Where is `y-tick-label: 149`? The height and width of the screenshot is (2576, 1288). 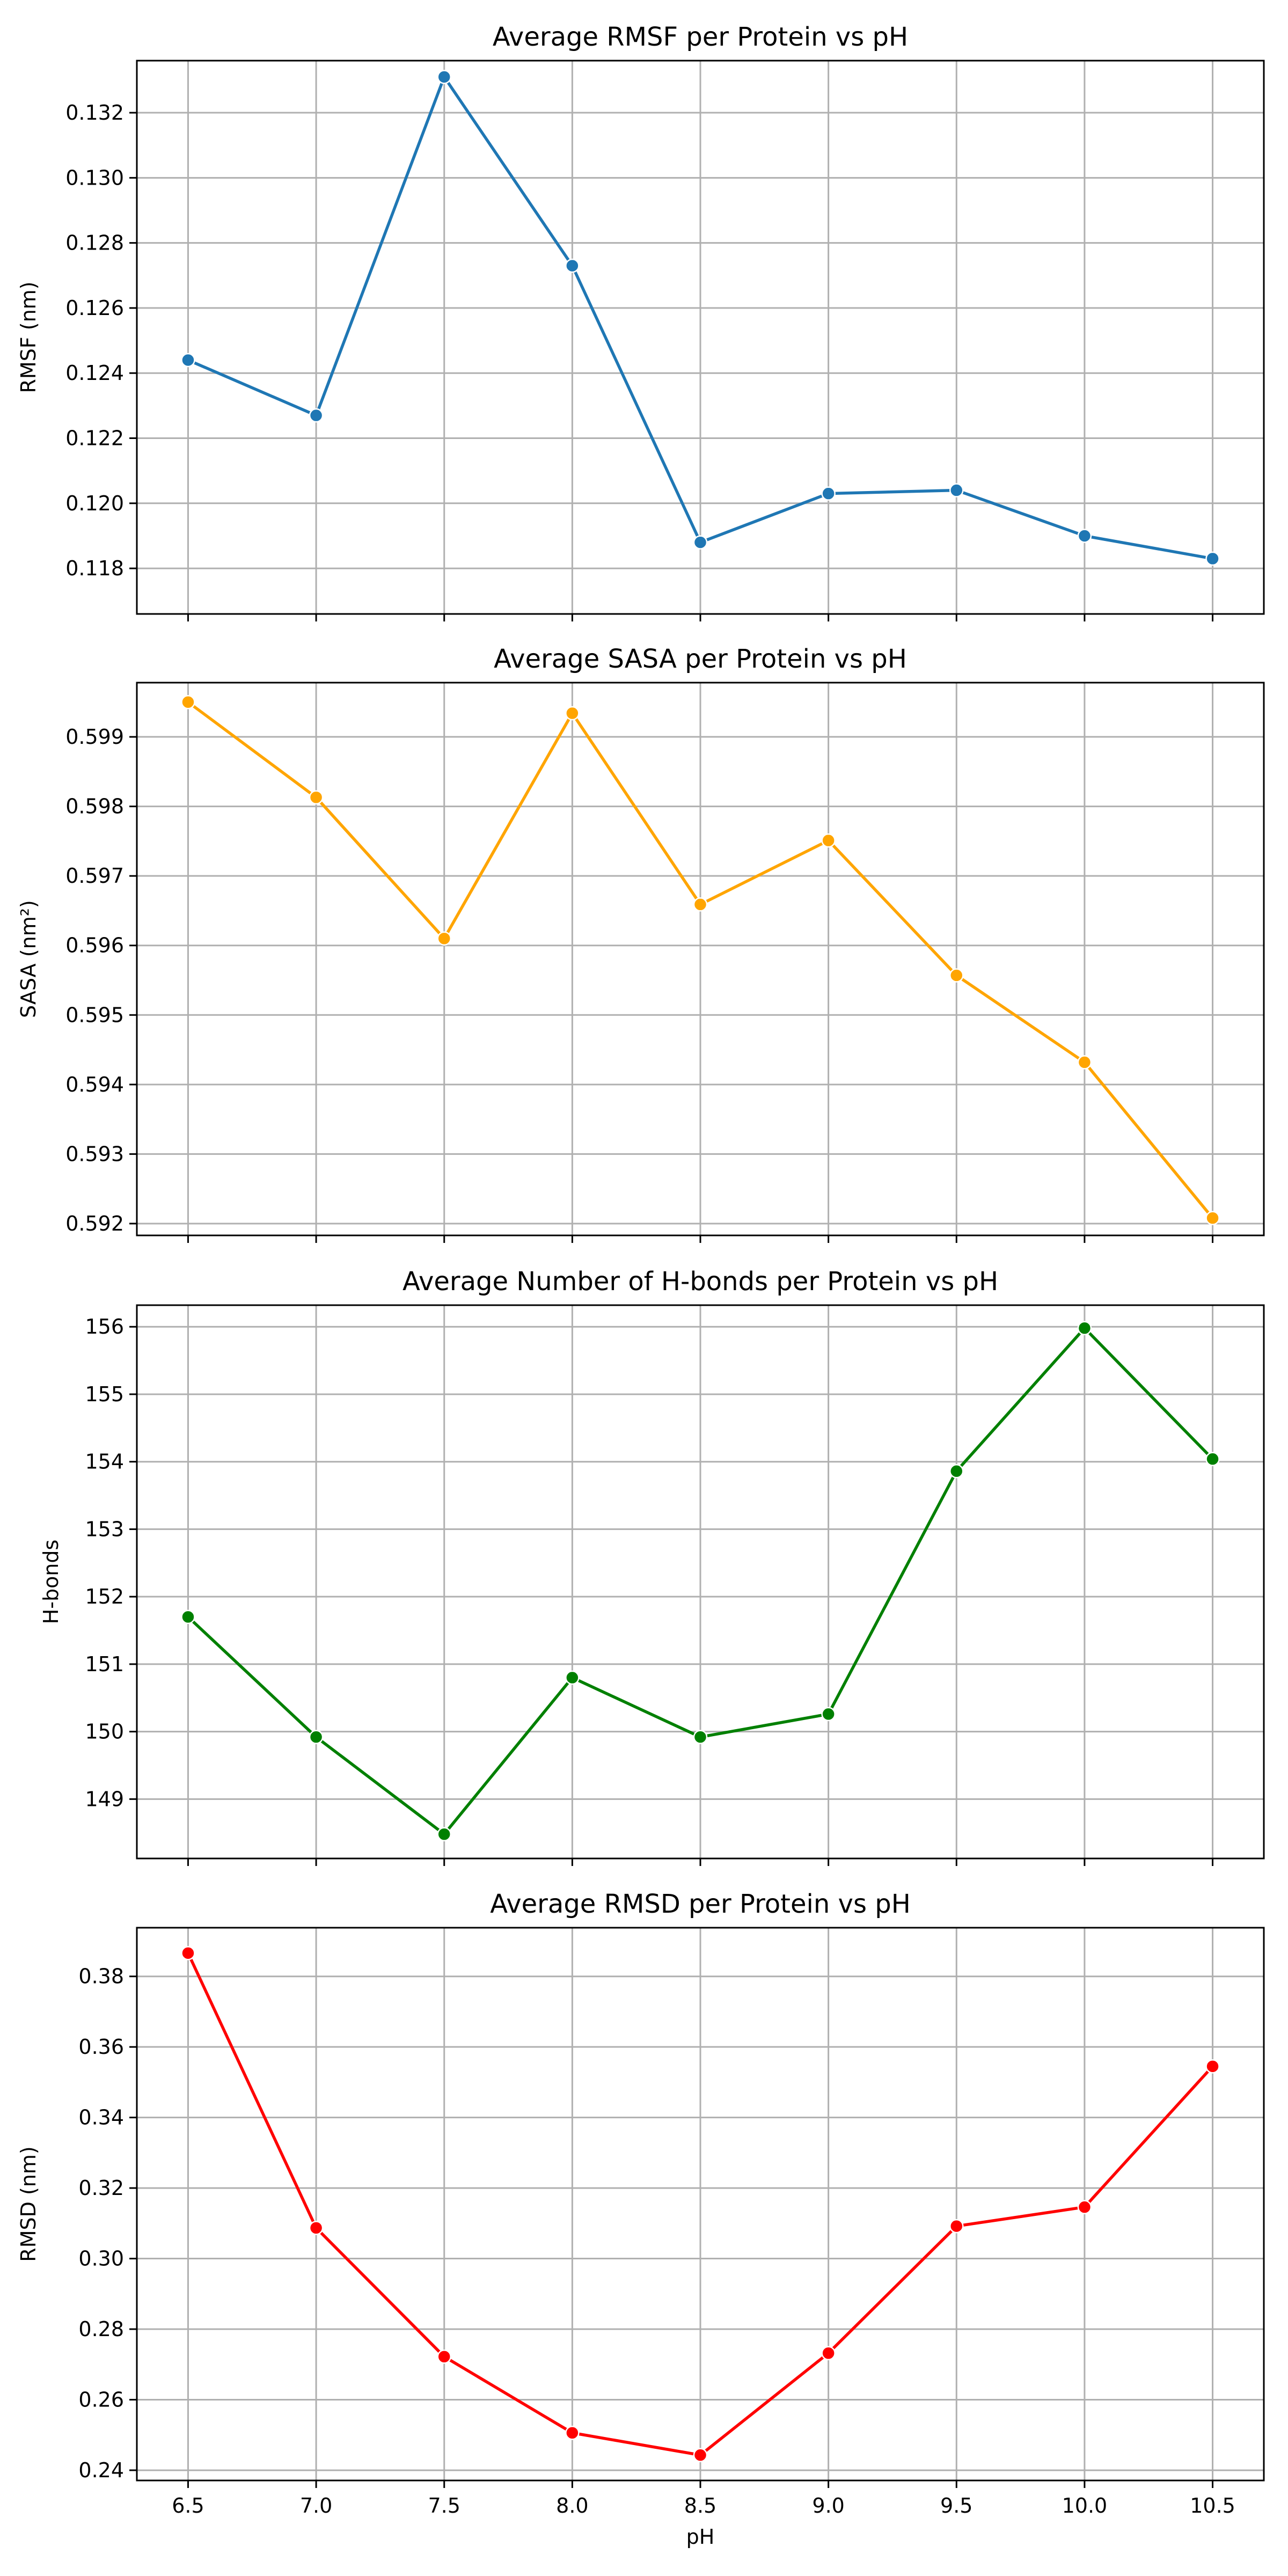 y-tick-label: 149 is located at coordinates (104, 1799).